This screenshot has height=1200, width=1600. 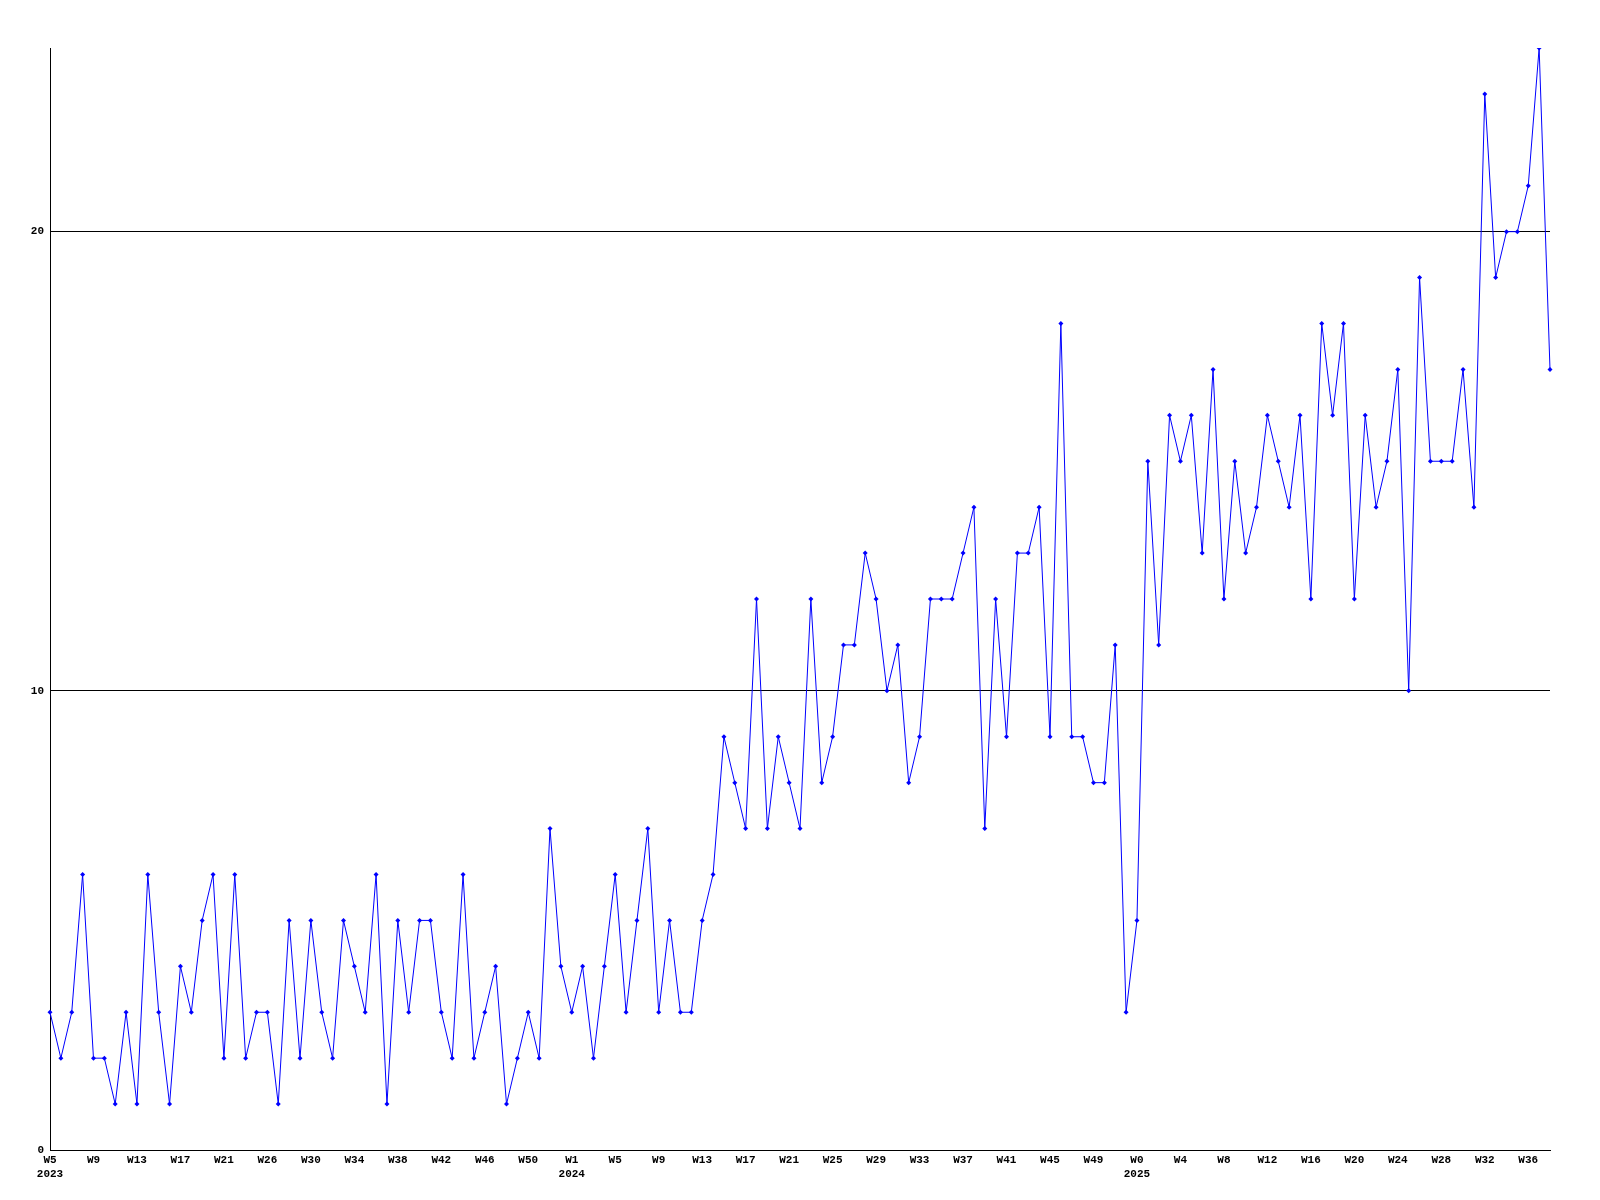 I want to click on x-tick-label: W24, so click(x=1398, y=1160).